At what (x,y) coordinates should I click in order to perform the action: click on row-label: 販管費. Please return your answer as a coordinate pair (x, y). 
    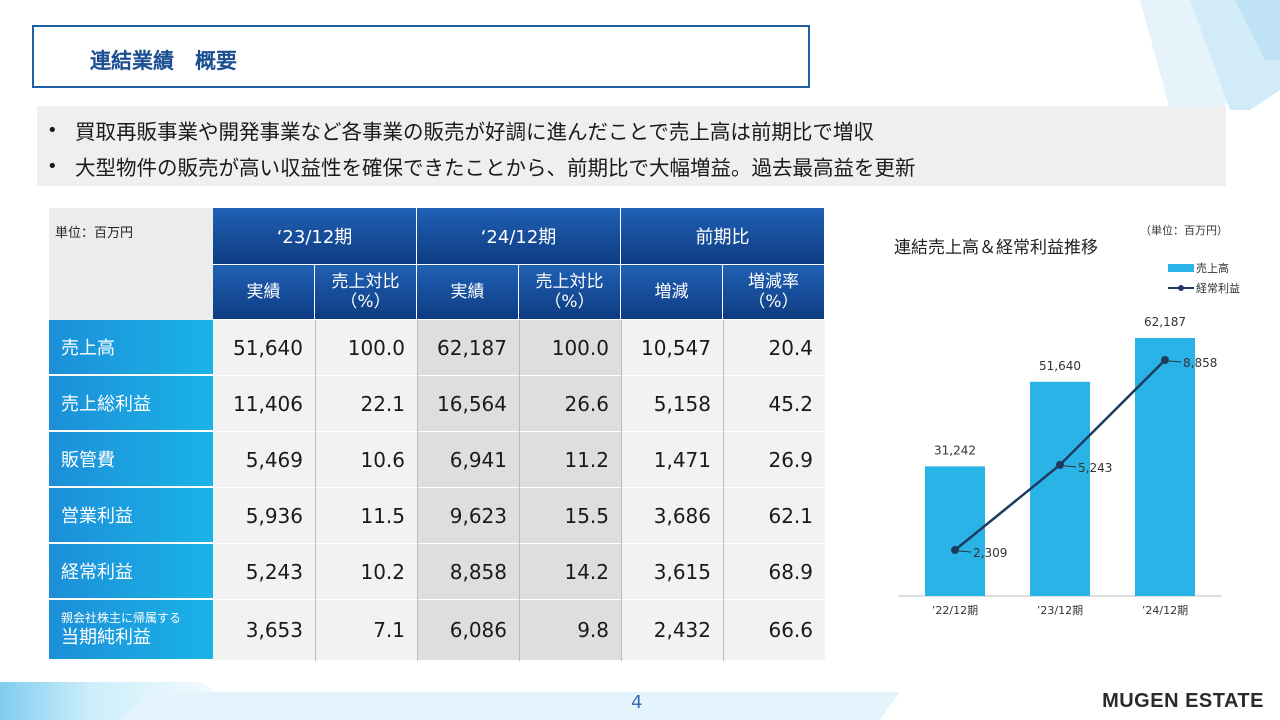
    Looking at the image, I should click on (131, 460).